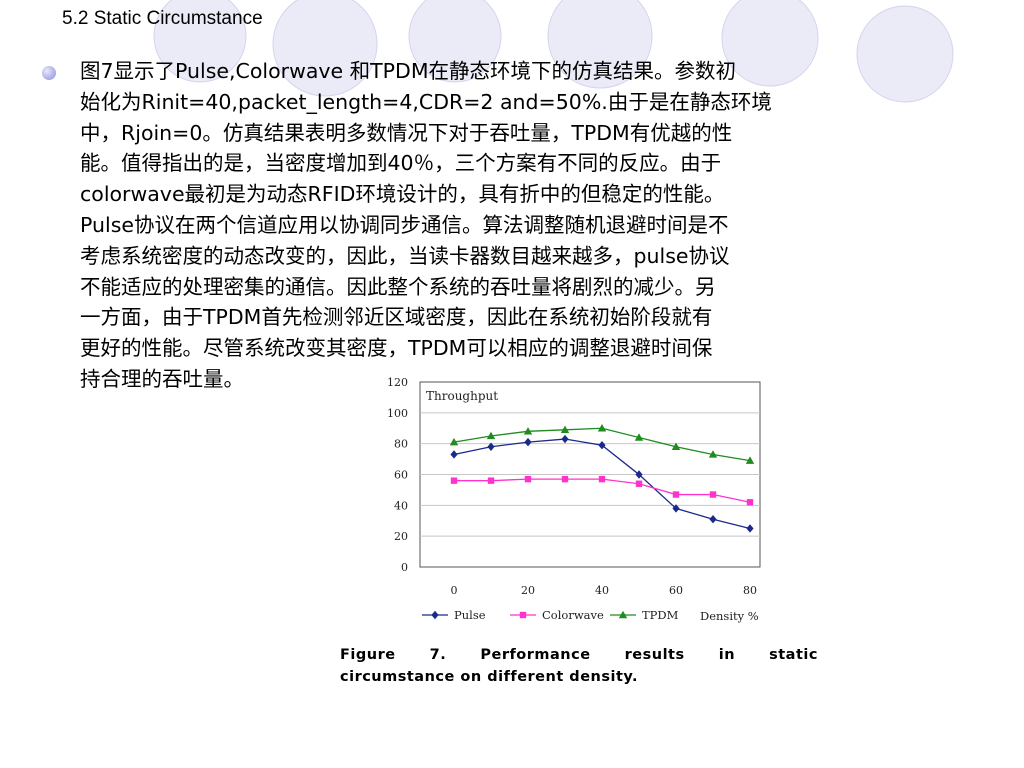 This screenshot has width=1024, height=768. Describe the element at coordinates (396, 348) in the screenshot. I see `paragraph-line: 更好的性能。尽管系统改变其密度，TPDM可以相应的调整退避时间保` at that location.